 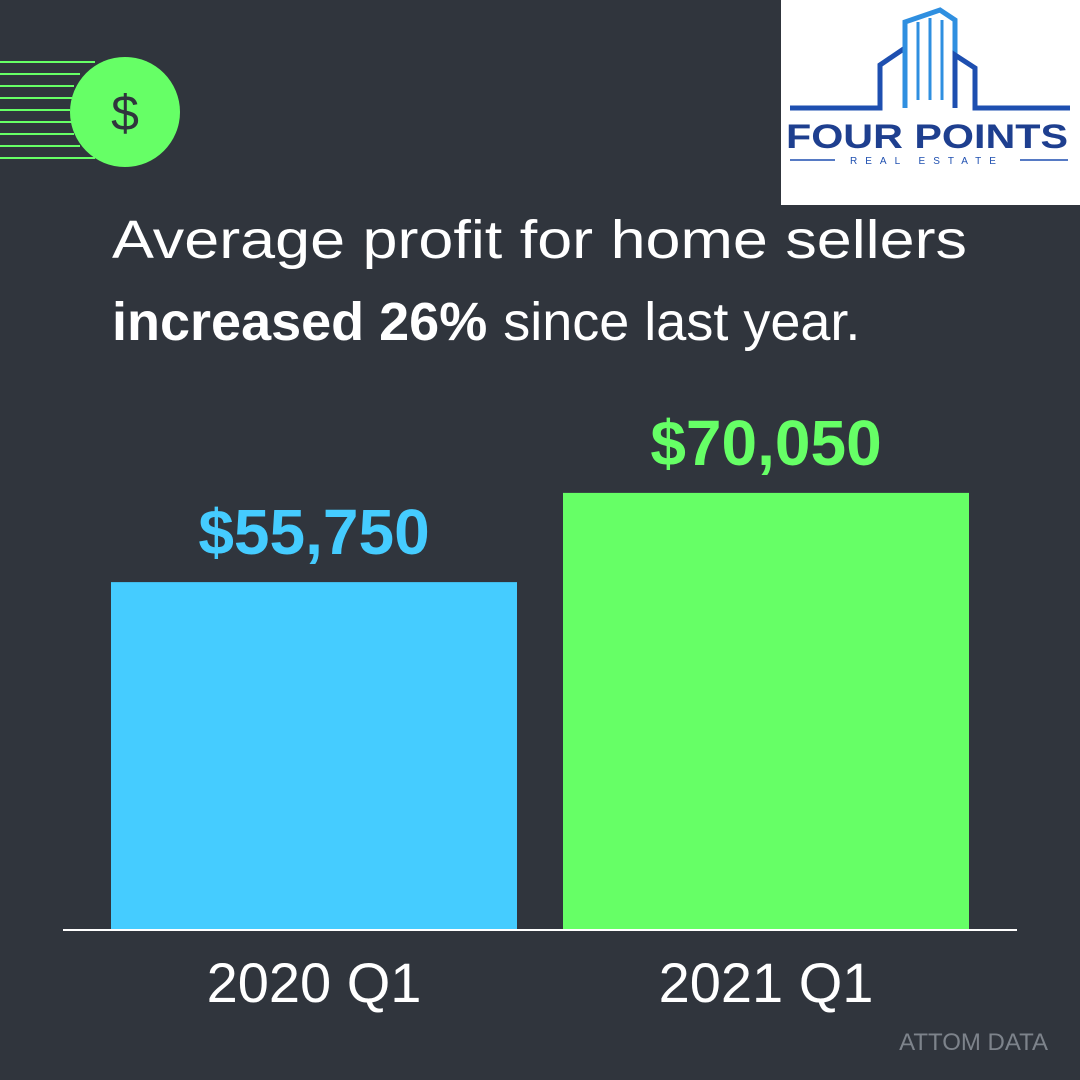 I want to click on icon-circle, so click(x=125, y=112).